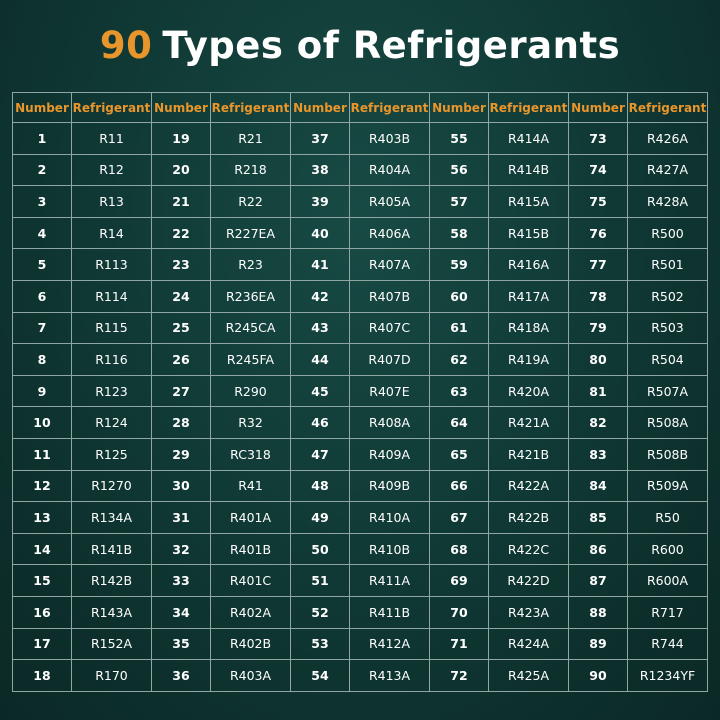  Describe the element at coordinates (250, 138) in the screenshot. I see `refrigerant-cell: R21` at that location.